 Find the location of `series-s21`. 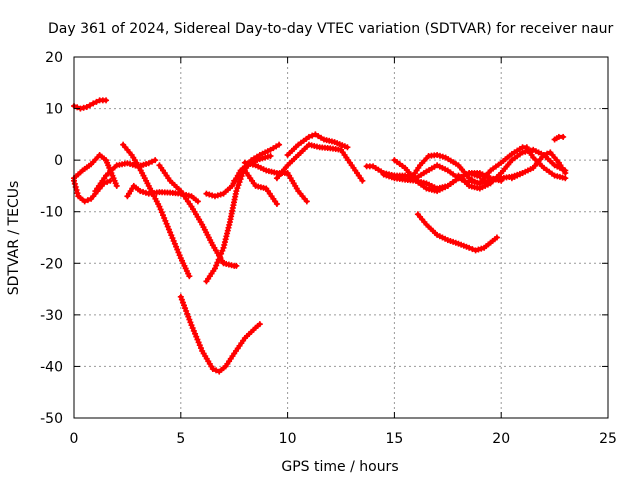

series-s21 is located at coordinates (517, 165).